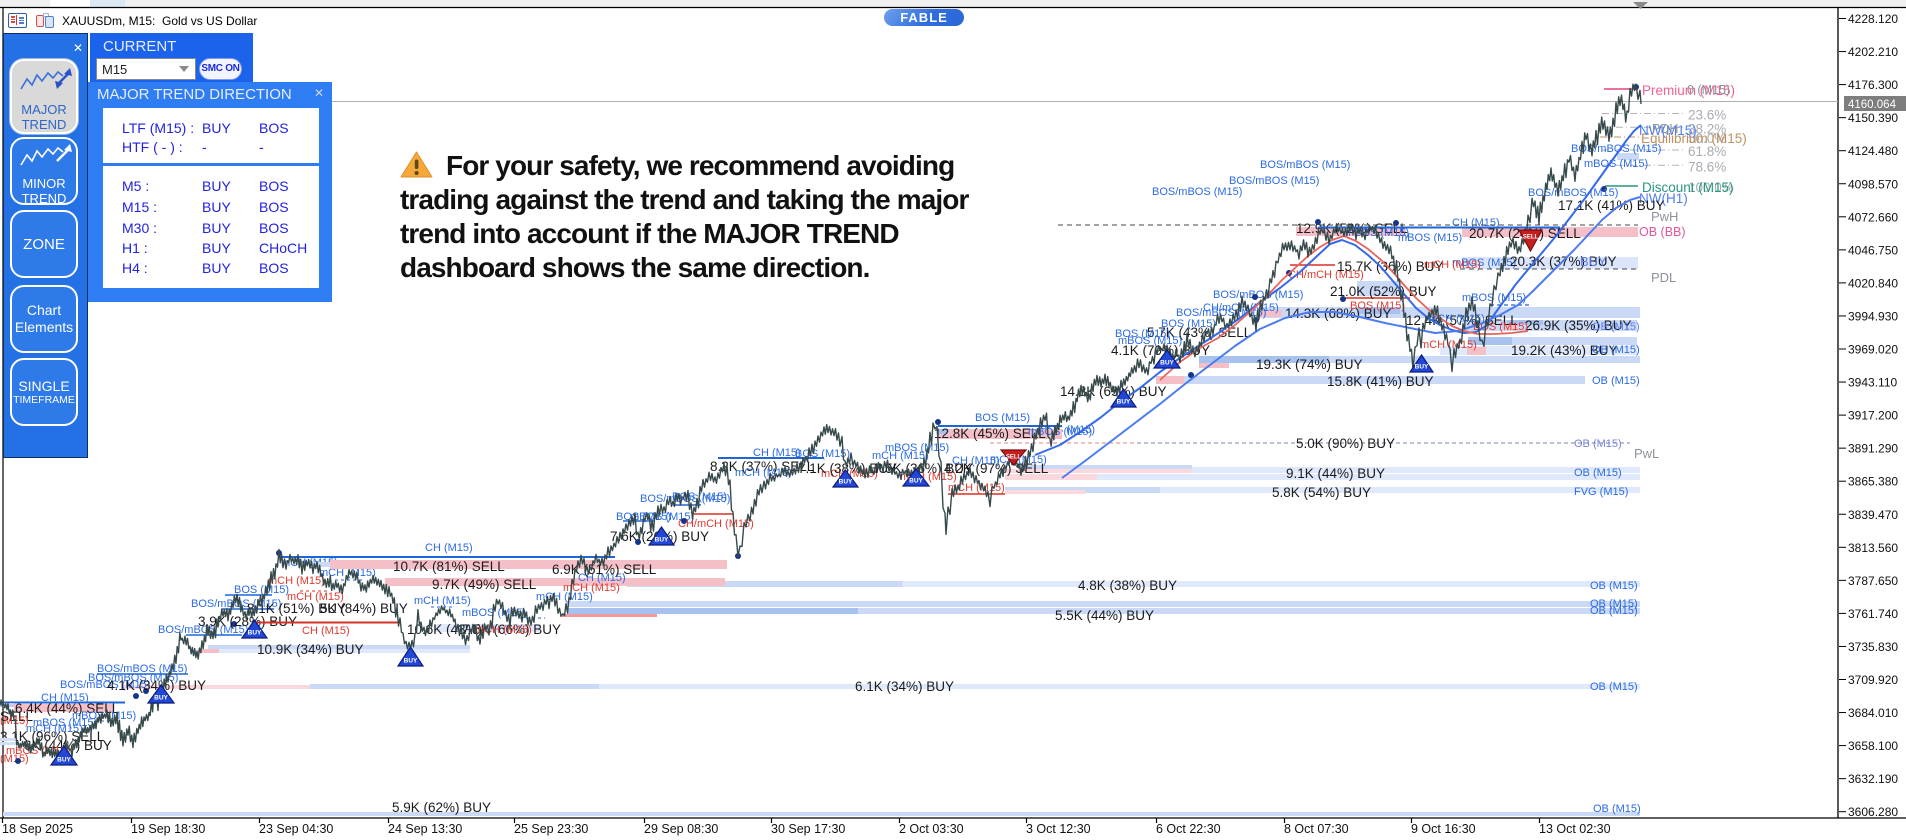 The width and height of the screenshot is (1906, 840). I want to click on svg-text: 5.9K (62%) BUY, so click(441, 807).